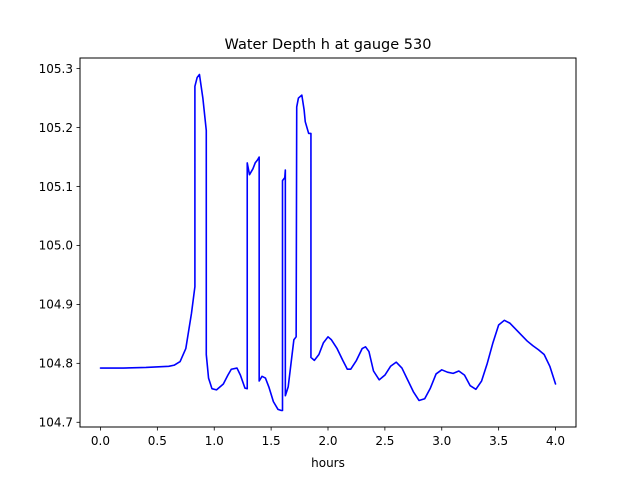 The width and height of the screenshot is (640, 480). I want to click on y-axis-ticks: 104.7 104.8 104.9 105.0 105.1 105.2 105.3, so click(59, 246).